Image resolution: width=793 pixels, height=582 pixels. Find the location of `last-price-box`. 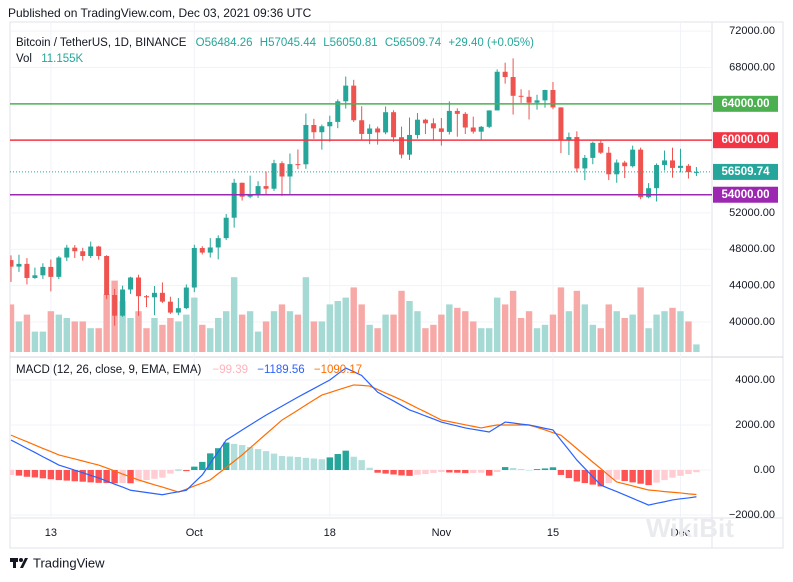

last-price-box is located at coordinates (745, 171).